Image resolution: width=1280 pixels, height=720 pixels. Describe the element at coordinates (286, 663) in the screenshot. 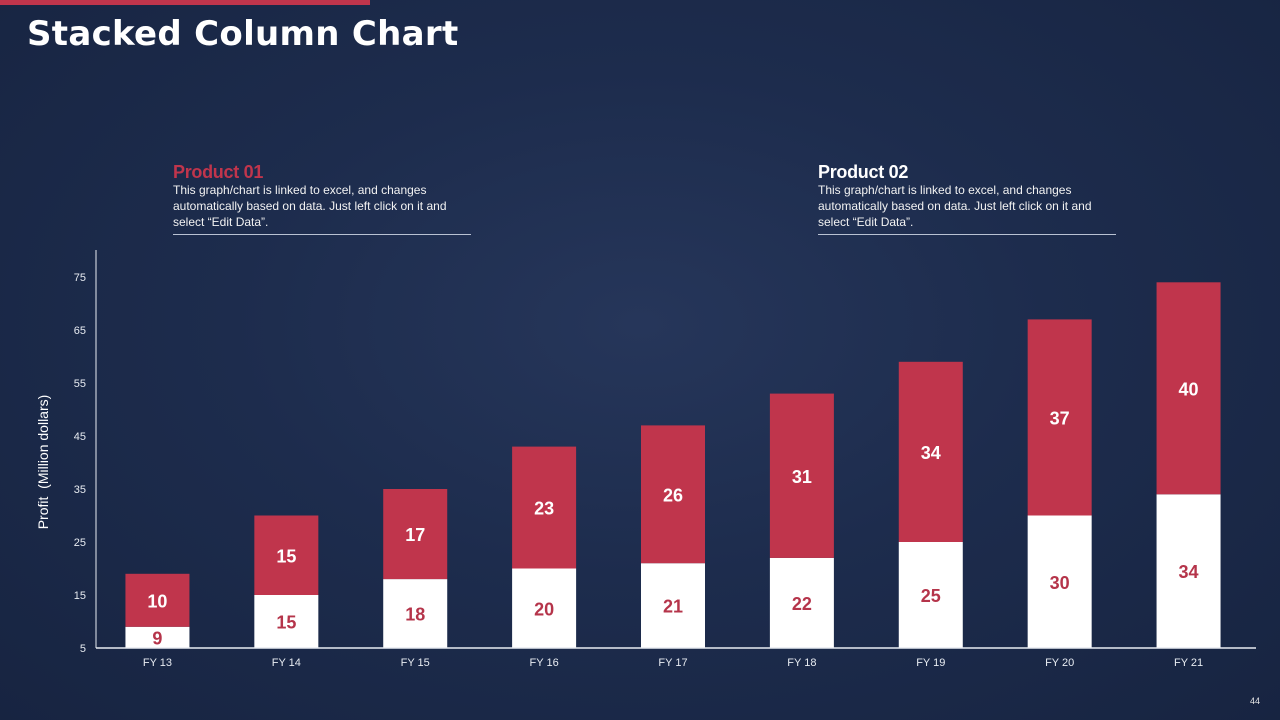

I see `x-tick-label: FY 14` at that location.